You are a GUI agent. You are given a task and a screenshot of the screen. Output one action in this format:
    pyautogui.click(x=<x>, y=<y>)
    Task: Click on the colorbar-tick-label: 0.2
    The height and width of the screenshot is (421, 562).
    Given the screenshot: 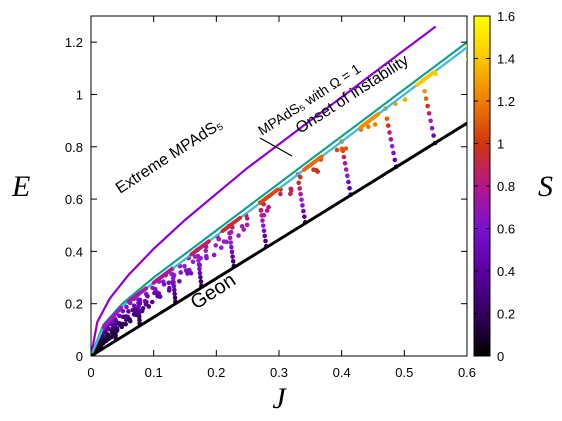 What is the action you would take?
    pyautogui.click(x=506, y=314)
    